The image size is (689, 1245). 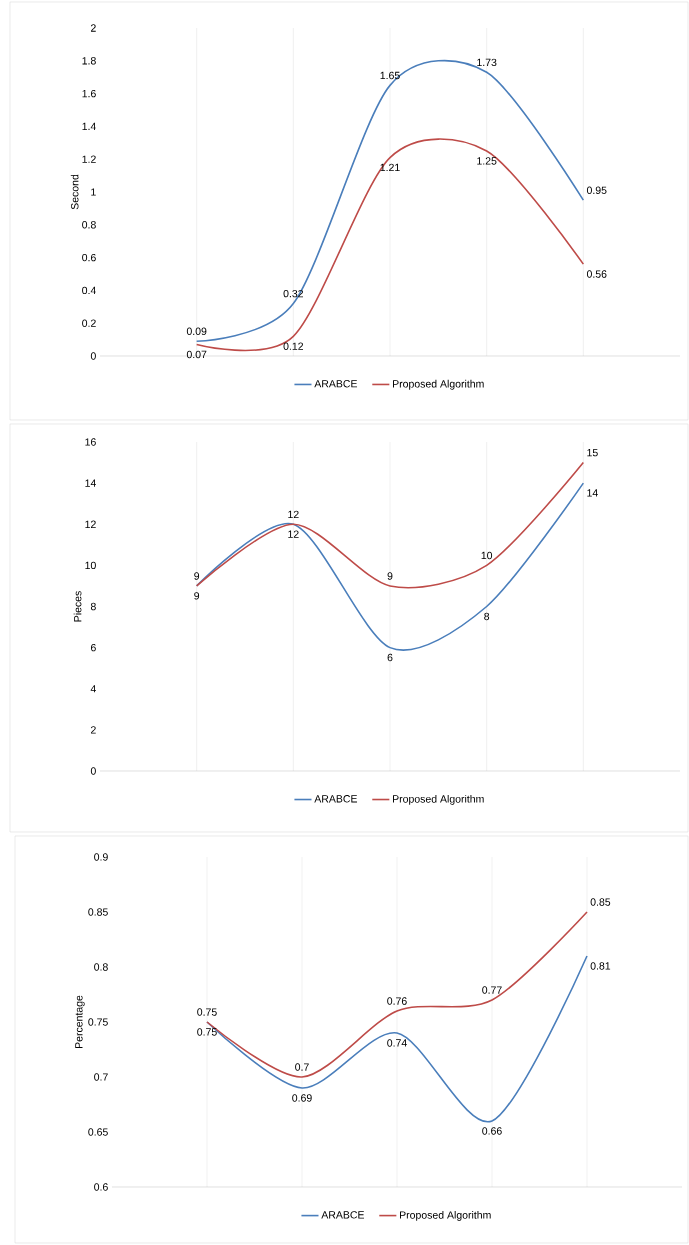 I want to click on y-tick-label: 14, so click(x=90, y=483).